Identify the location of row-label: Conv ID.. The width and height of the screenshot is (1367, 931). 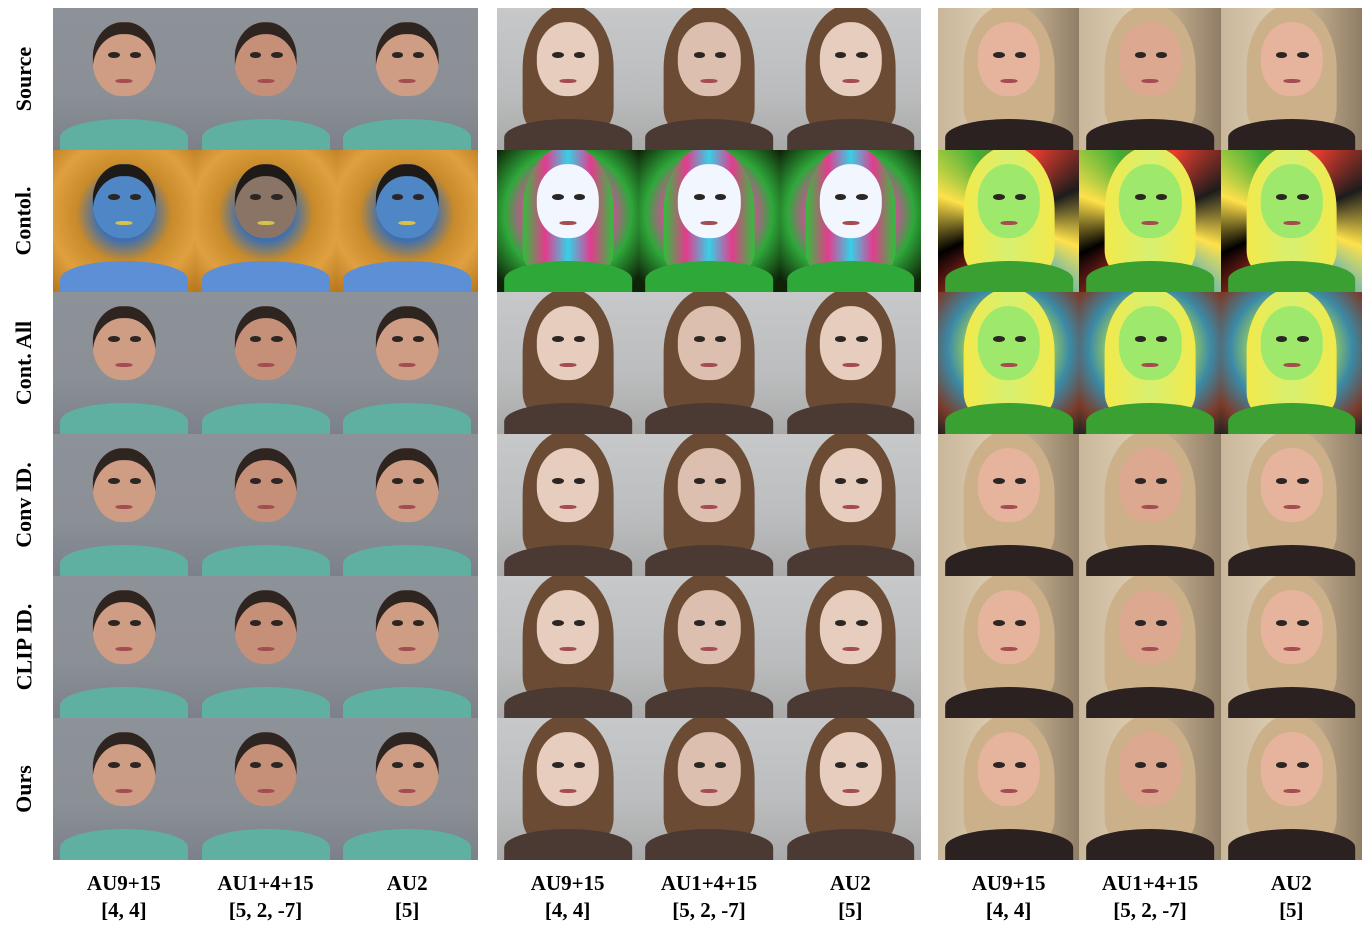
(24, 505).